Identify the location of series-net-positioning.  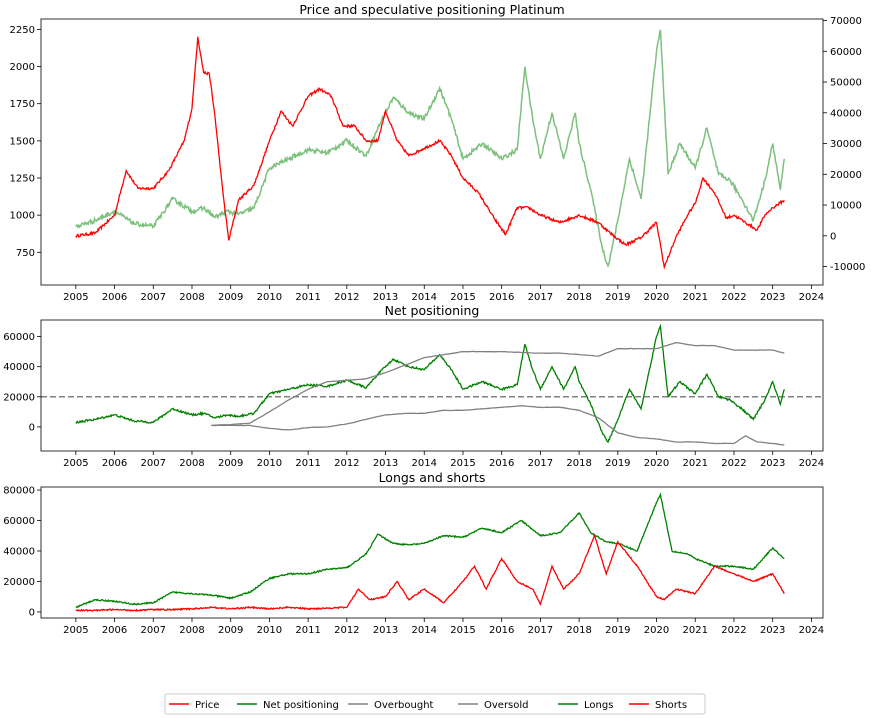
(430, 383).